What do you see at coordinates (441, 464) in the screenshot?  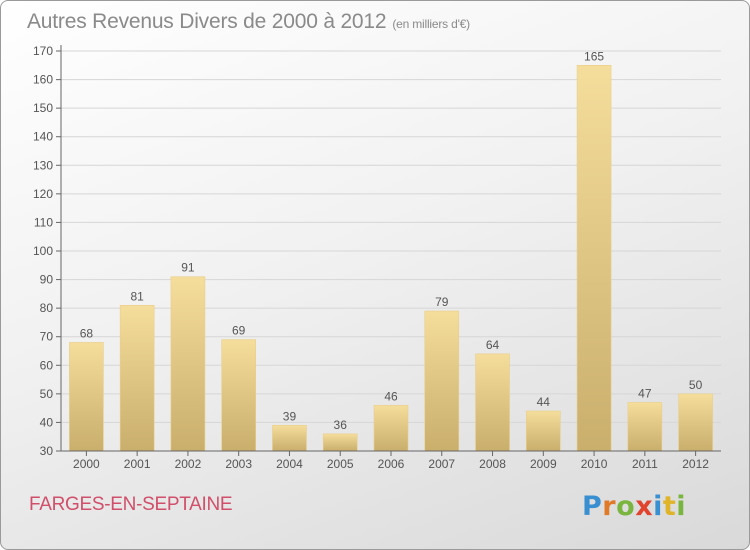 I see `x-tick-label-2007: 2007` at bounding box center [441, 464].